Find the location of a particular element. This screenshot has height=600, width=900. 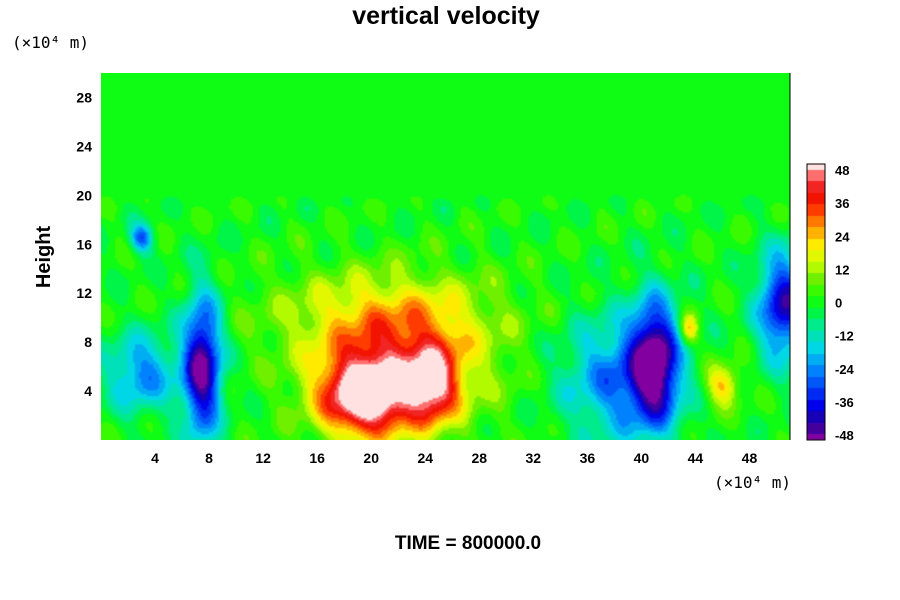

y-unit-label: (×10⁴ m) is located at coordinates (50, 42).